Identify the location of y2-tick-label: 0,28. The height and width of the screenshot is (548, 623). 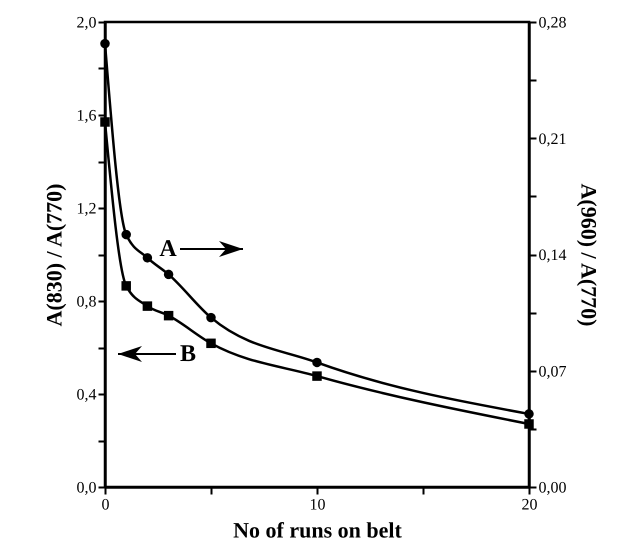
(552, 23).